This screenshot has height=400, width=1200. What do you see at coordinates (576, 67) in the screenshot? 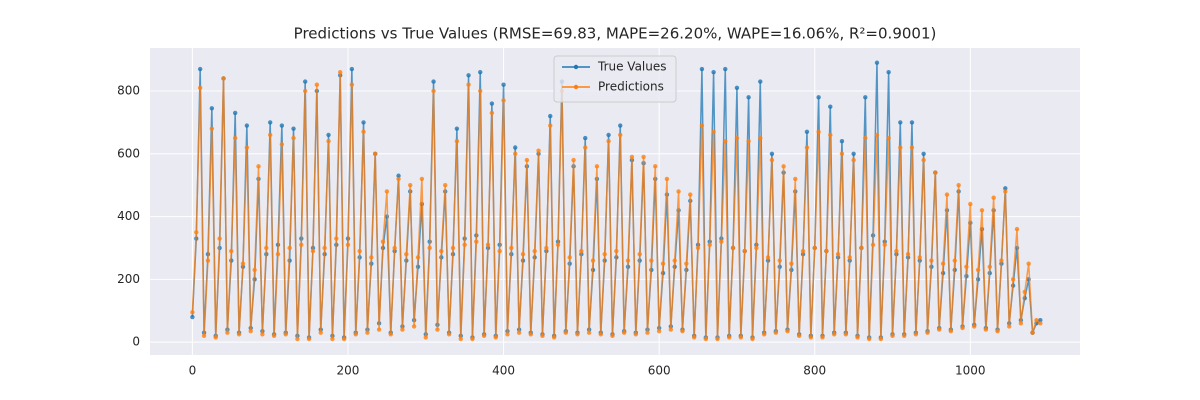
I see `legend-marker` at bounding box center [576, 67].